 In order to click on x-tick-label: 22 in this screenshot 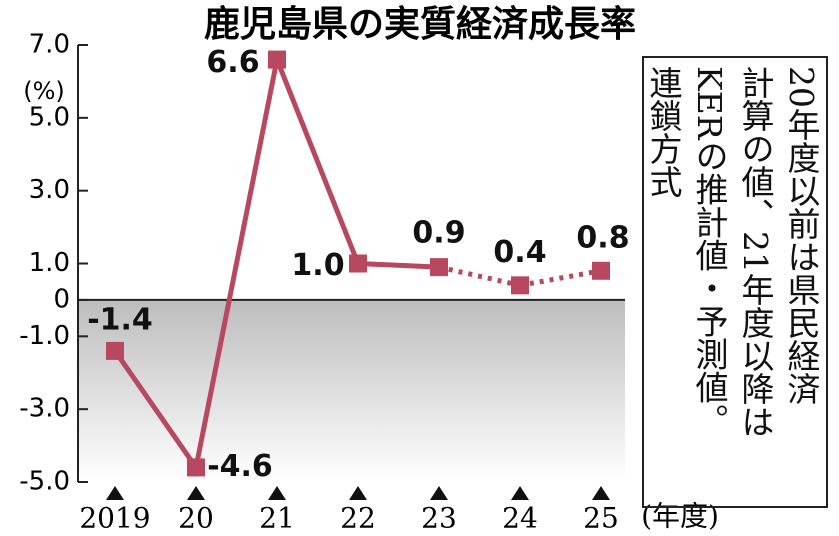, I will do `click(358, 518)`.